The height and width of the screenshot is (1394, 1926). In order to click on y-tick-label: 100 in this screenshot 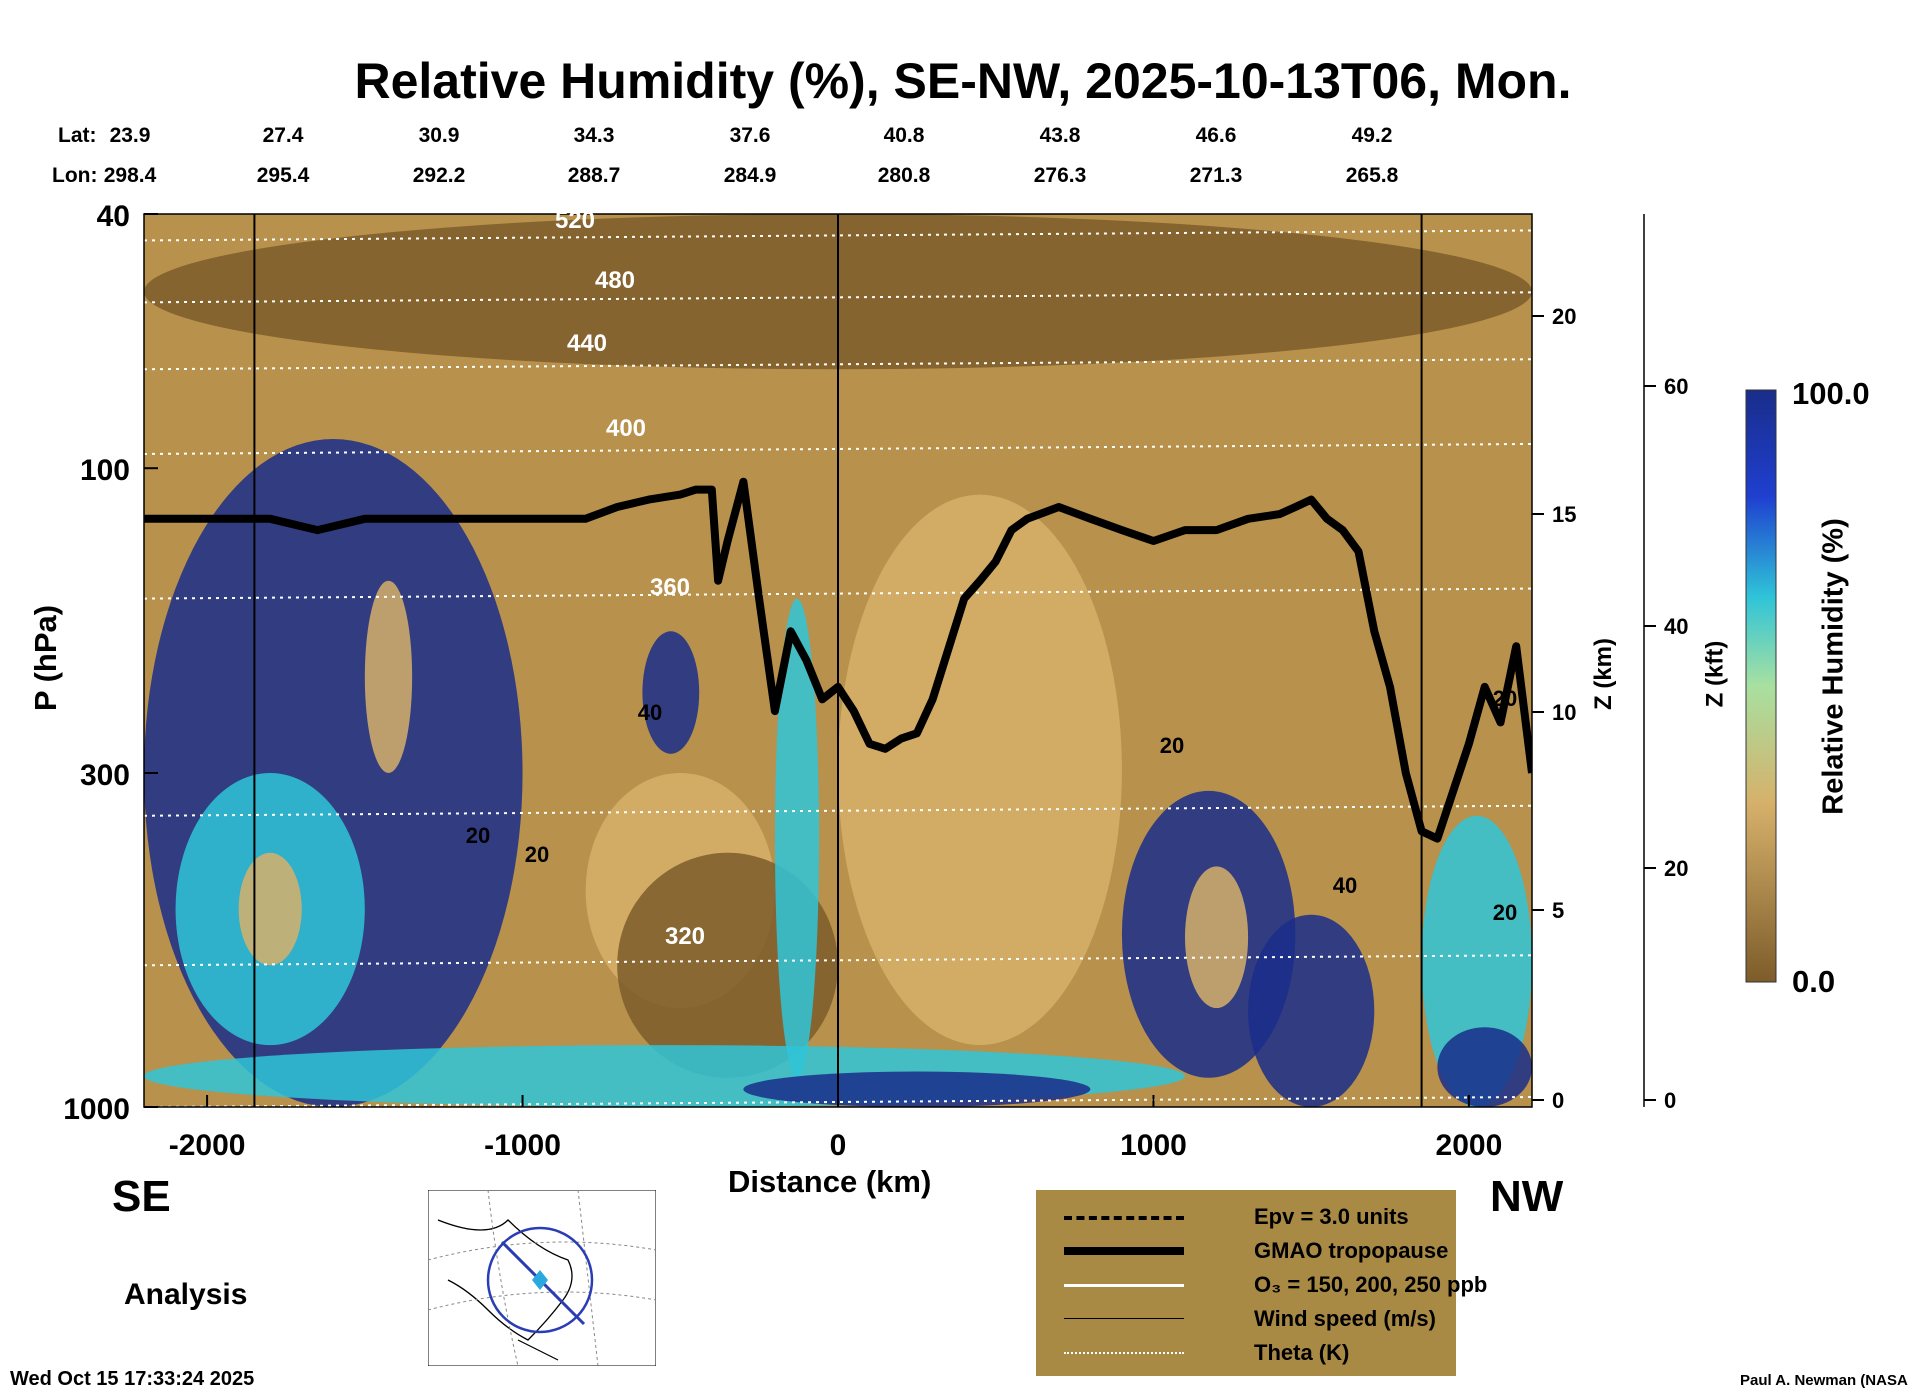, I will do `click(105, 470)`.